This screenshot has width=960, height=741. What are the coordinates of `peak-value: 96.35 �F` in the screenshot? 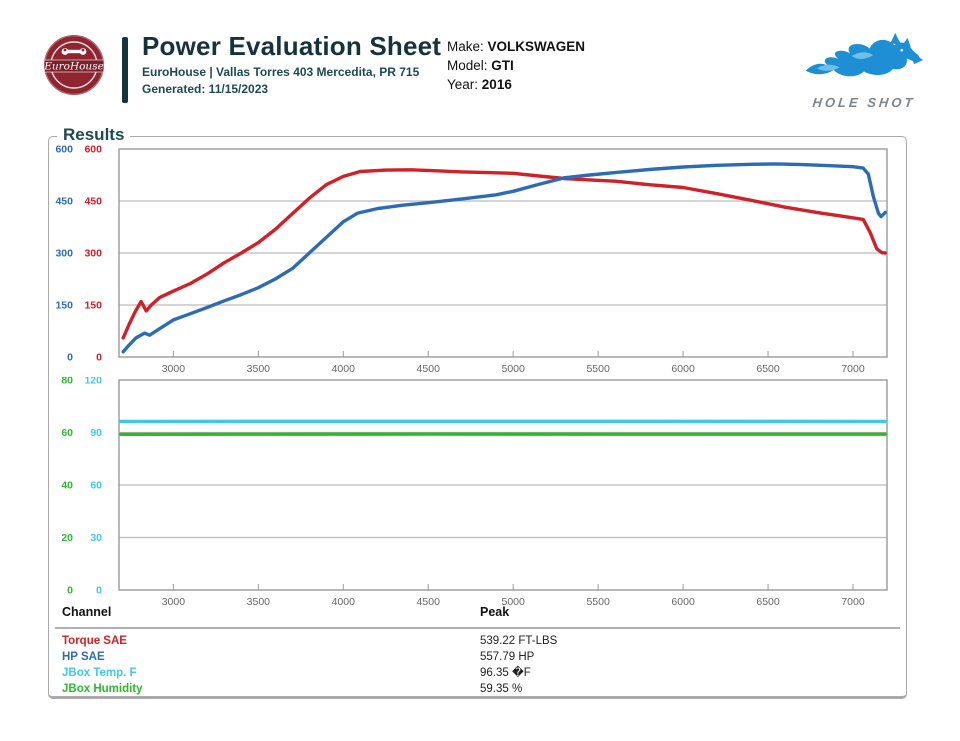 It's located at (505, 673).